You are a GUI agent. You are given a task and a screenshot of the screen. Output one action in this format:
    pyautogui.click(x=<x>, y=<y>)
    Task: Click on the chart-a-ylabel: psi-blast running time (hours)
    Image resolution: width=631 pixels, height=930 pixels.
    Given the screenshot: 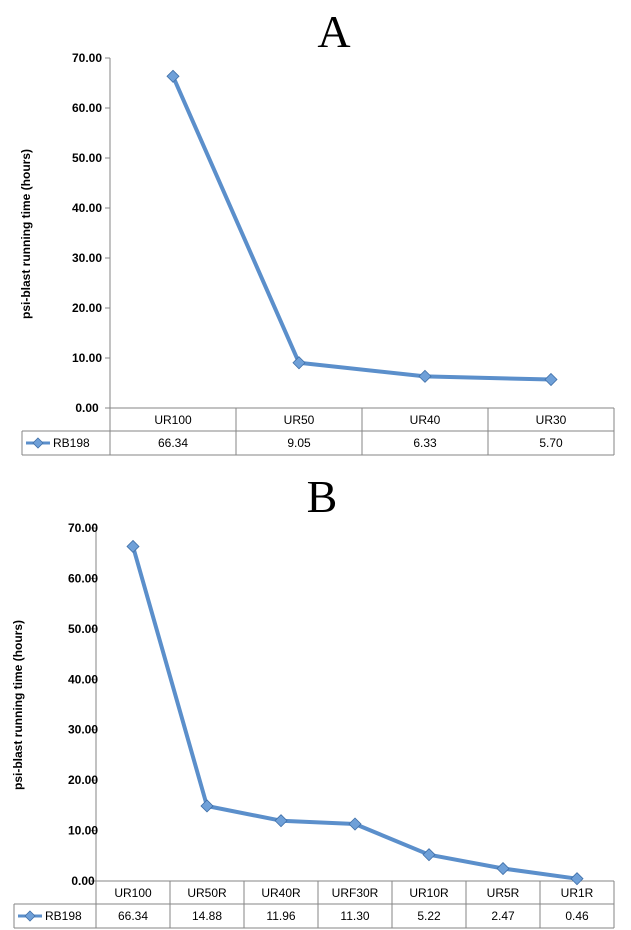 What is the action you would take?
    pyautogui.click(x=26, y=234)
    